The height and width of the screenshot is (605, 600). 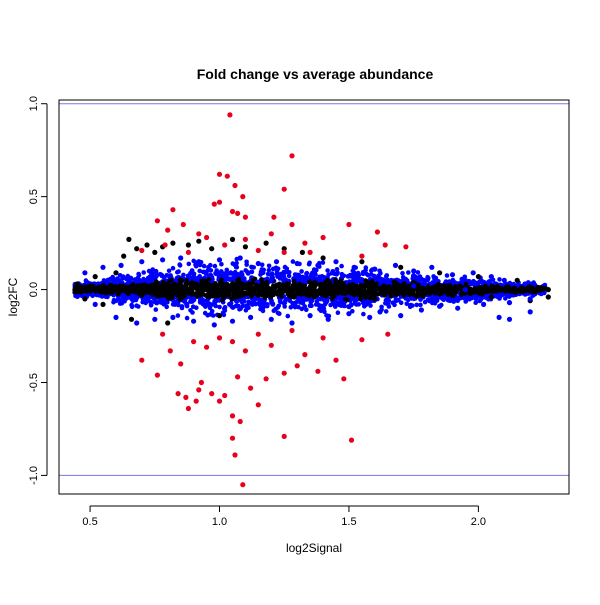 What do you see at coordinates (34, 475) in the screenshot?
I see `y-tick-label: -1.0` at bounding box center [34, 475].